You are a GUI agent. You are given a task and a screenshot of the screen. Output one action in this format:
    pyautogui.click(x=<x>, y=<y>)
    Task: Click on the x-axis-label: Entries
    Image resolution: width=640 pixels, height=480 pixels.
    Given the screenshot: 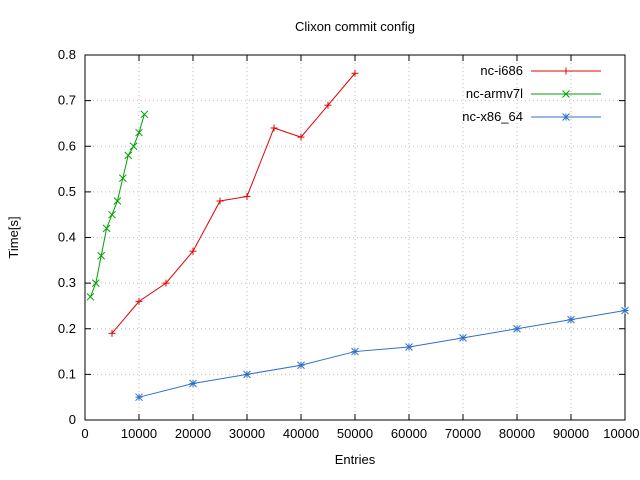 What is the action you would take?
    pyautogui.click(x=355, y=459)
    